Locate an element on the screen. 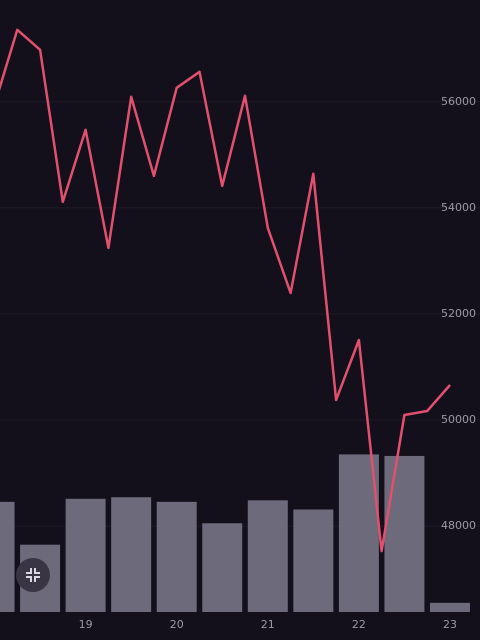 The width and height of the screenshot is (480, 640). x-tick-label: 20 is located at coordinates (177, 624).